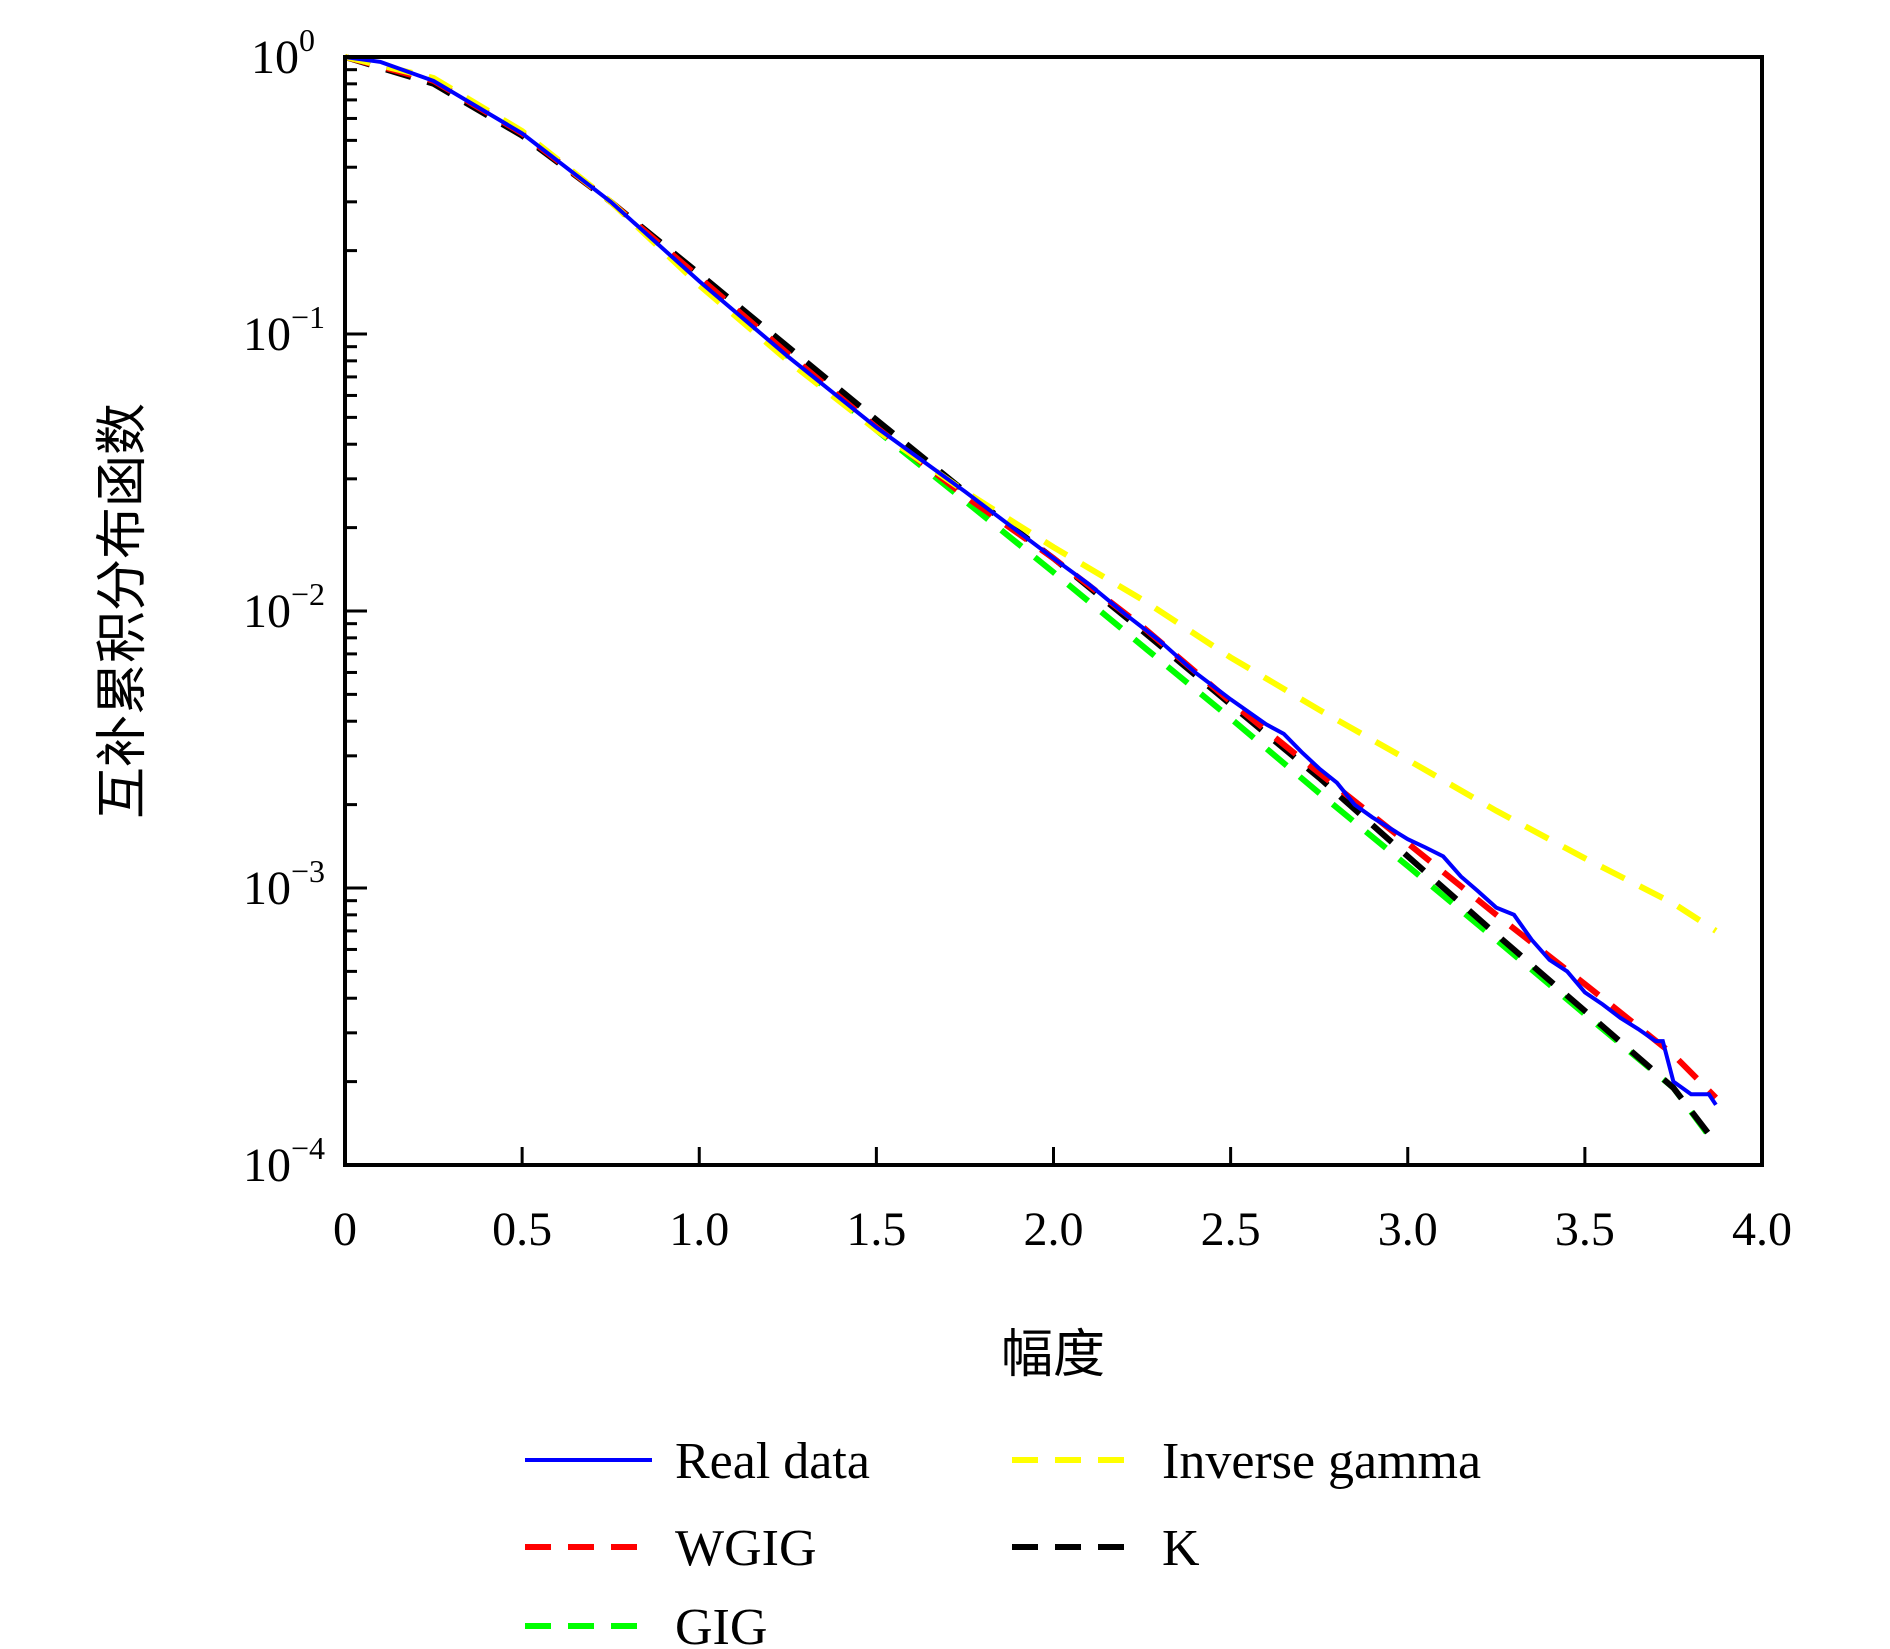 Image resolution: width=1890 pixels, height=1649 pixels. What do you see at coordinates (746, 1548) in the screenshot?
I see `legend-label: WGIG` at bounding box center [746, 1548].